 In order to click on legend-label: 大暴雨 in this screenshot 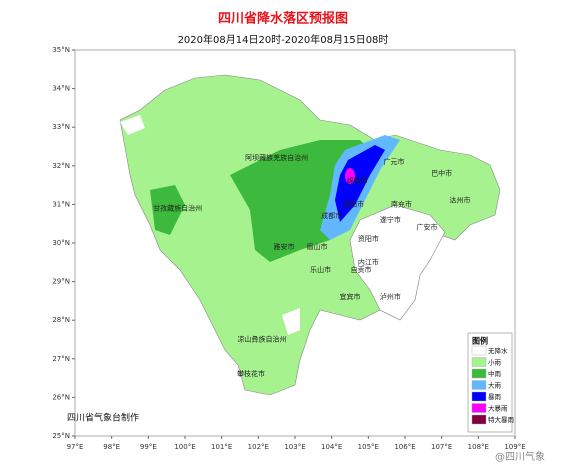, I will do `click(498, 408)`.